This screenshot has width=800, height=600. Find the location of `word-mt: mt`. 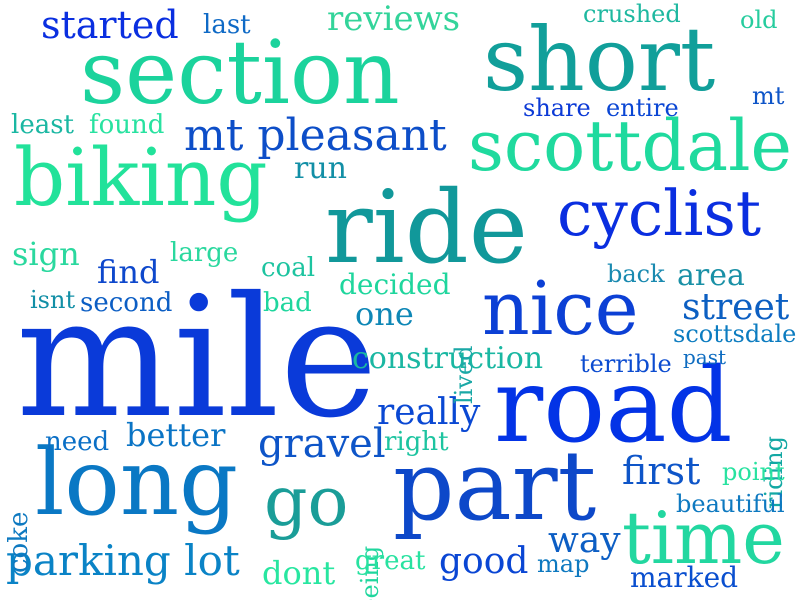

word-mt: mt is located at coordinates (768, 96).